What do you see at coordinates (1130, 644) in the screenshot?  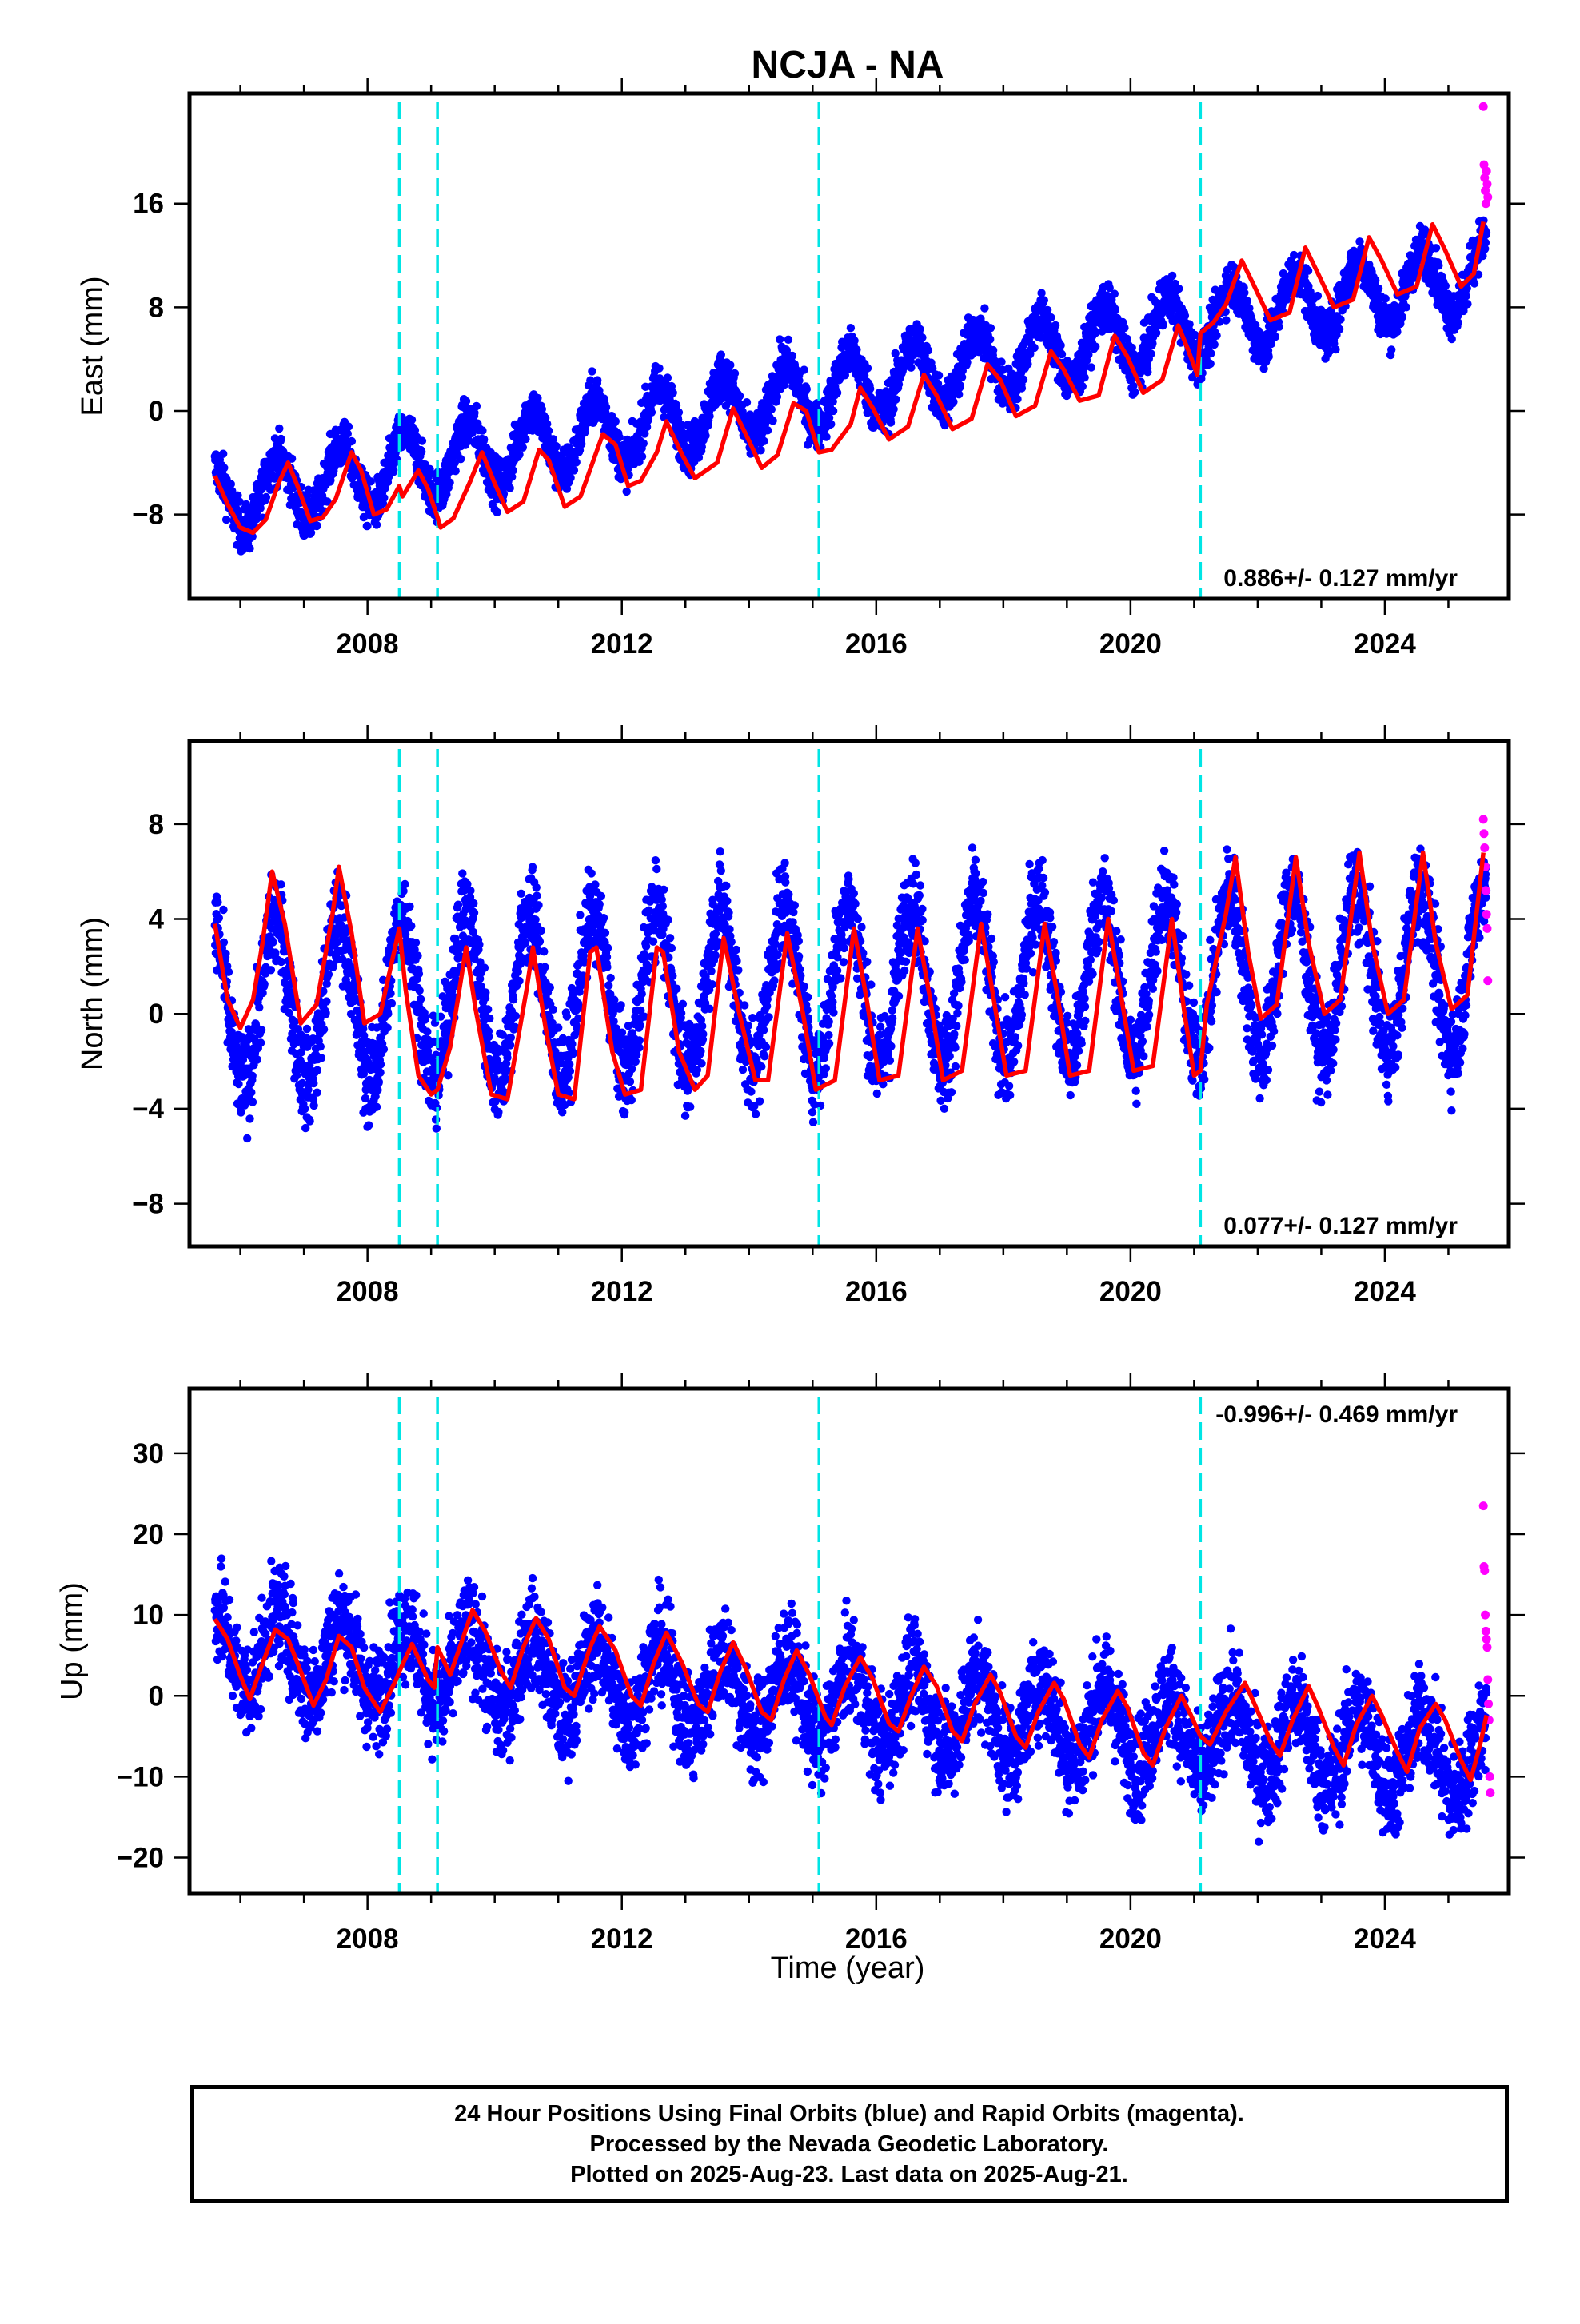 I see `x-tick-label: 2020` at bounding box center [1130, 644].